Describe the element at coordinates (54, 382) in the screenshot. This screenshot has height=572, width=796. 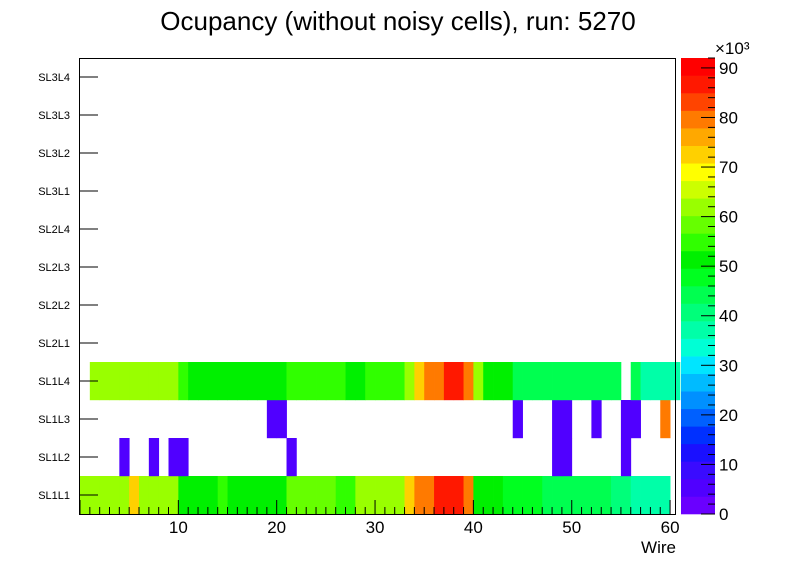
I see `y-tick-label: SL1L4` at that location.